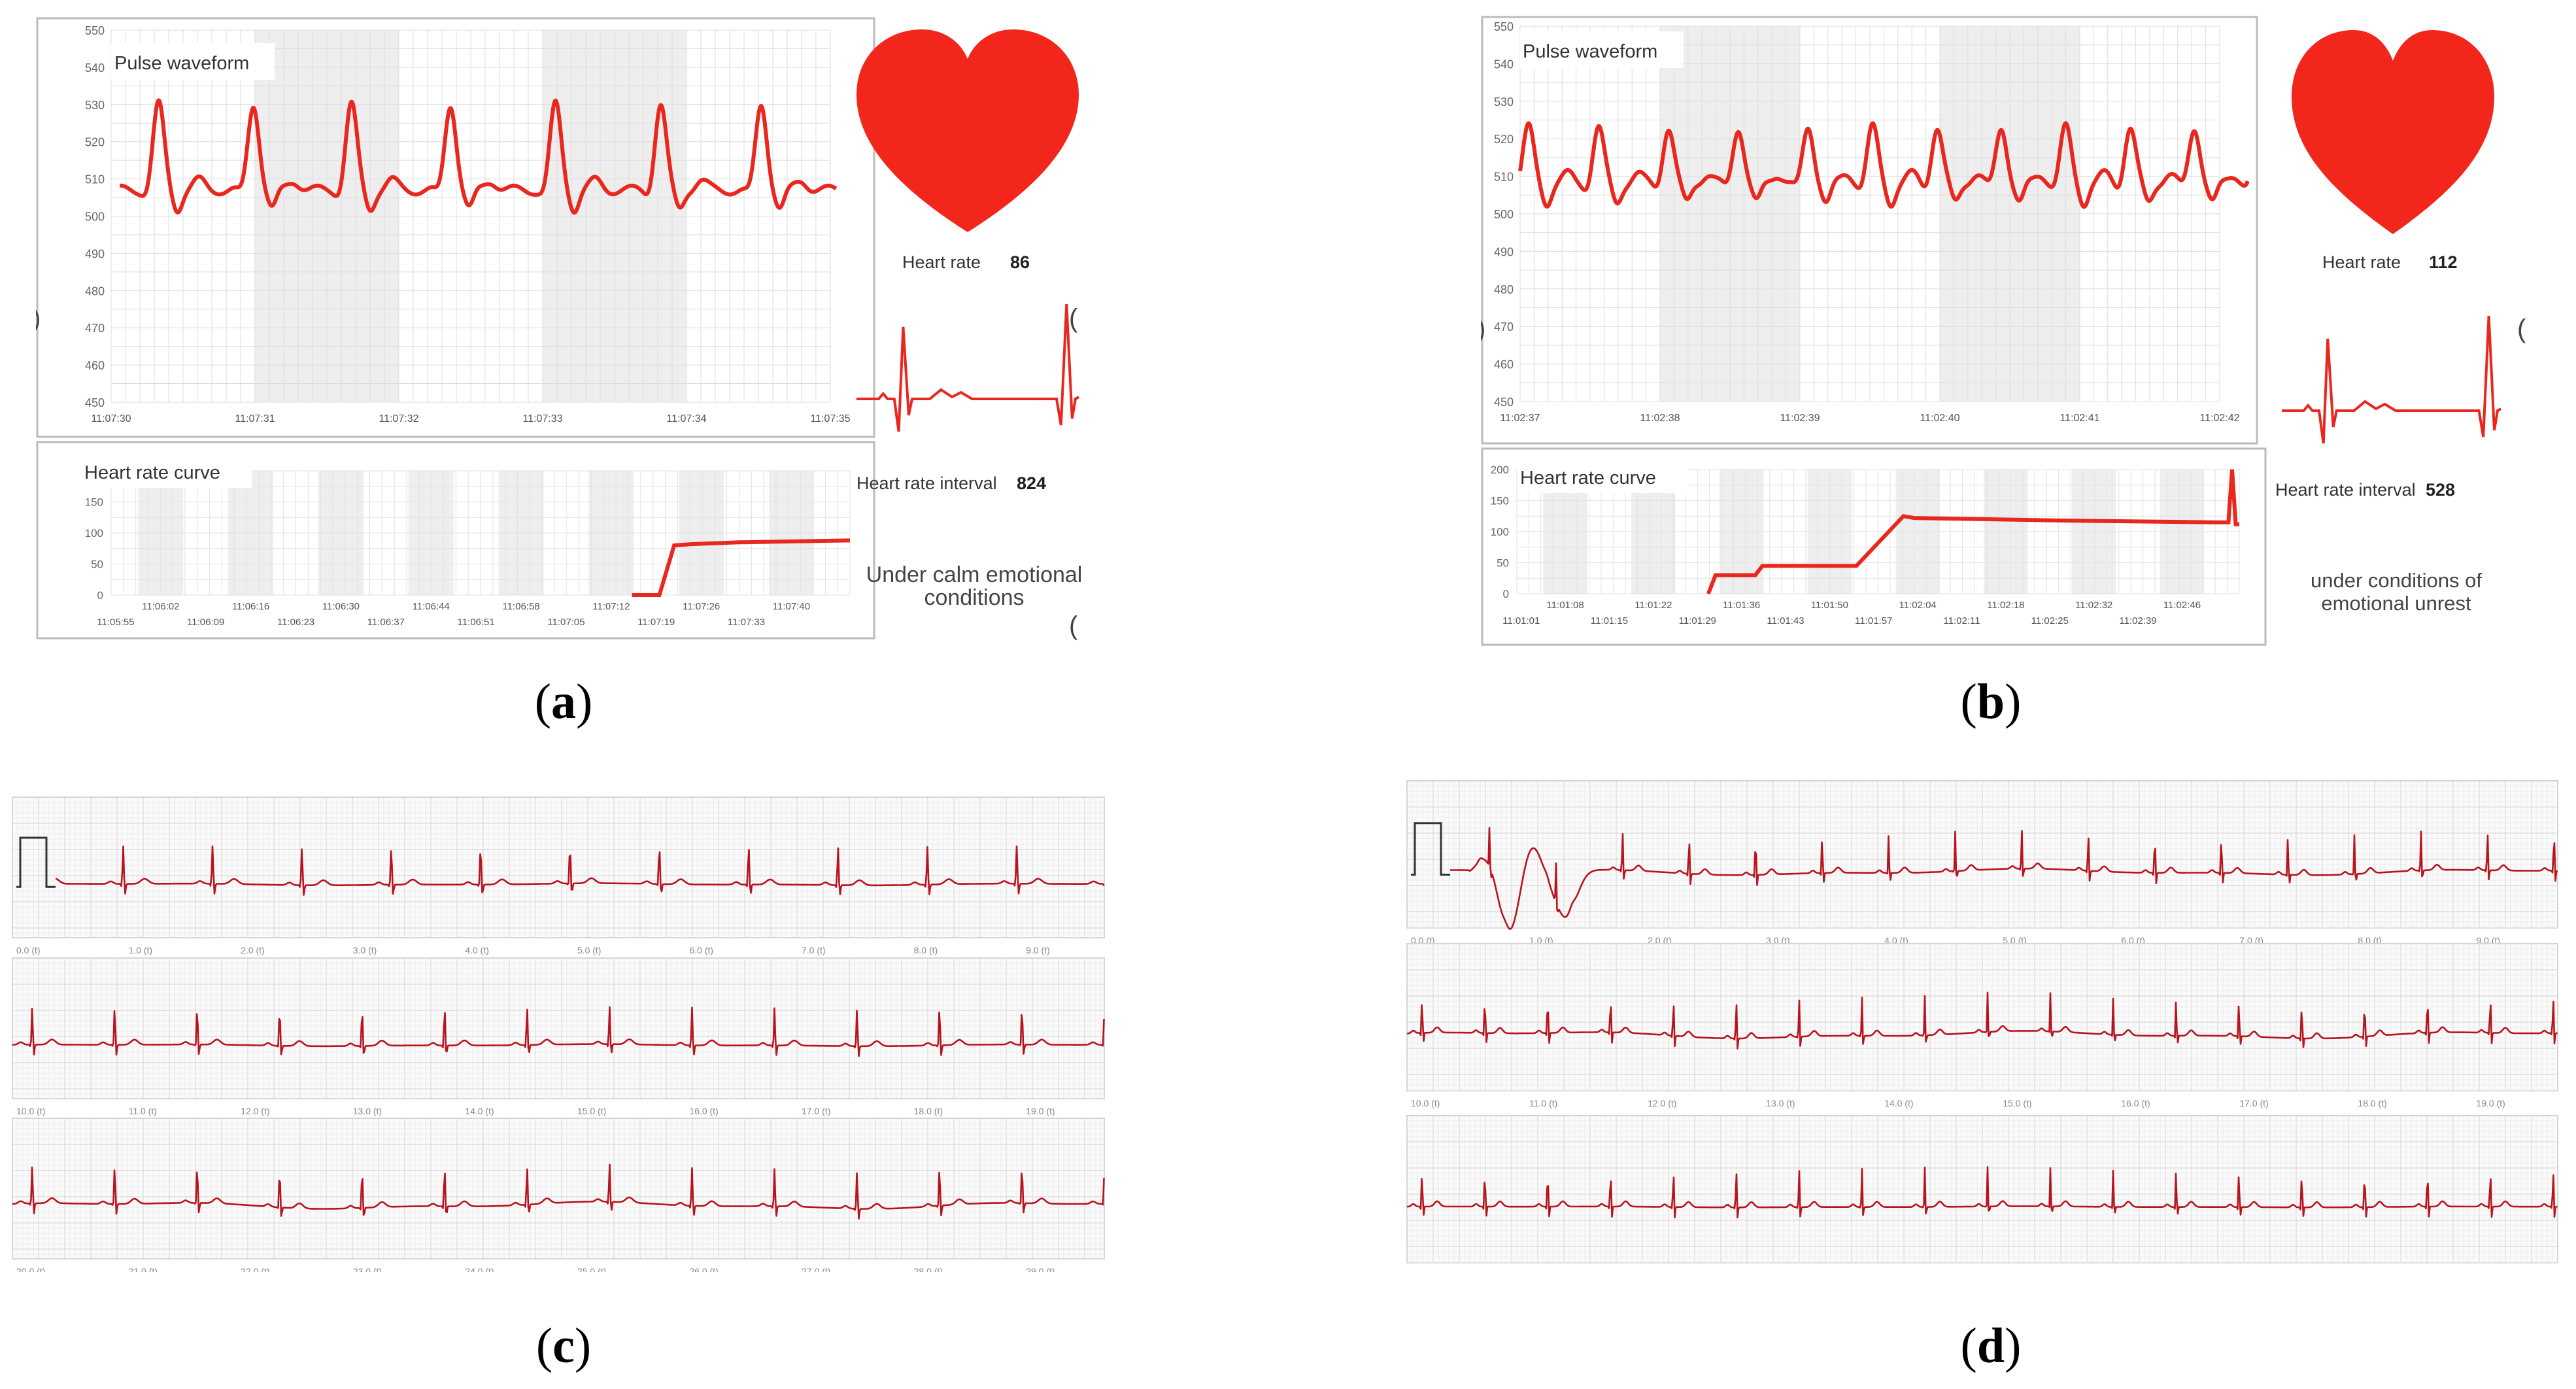 The image size is (2576, 1389). Describe the element at coordinates (1504, 64) in the screenshot. I see `y-tick-label: 540` at that location.